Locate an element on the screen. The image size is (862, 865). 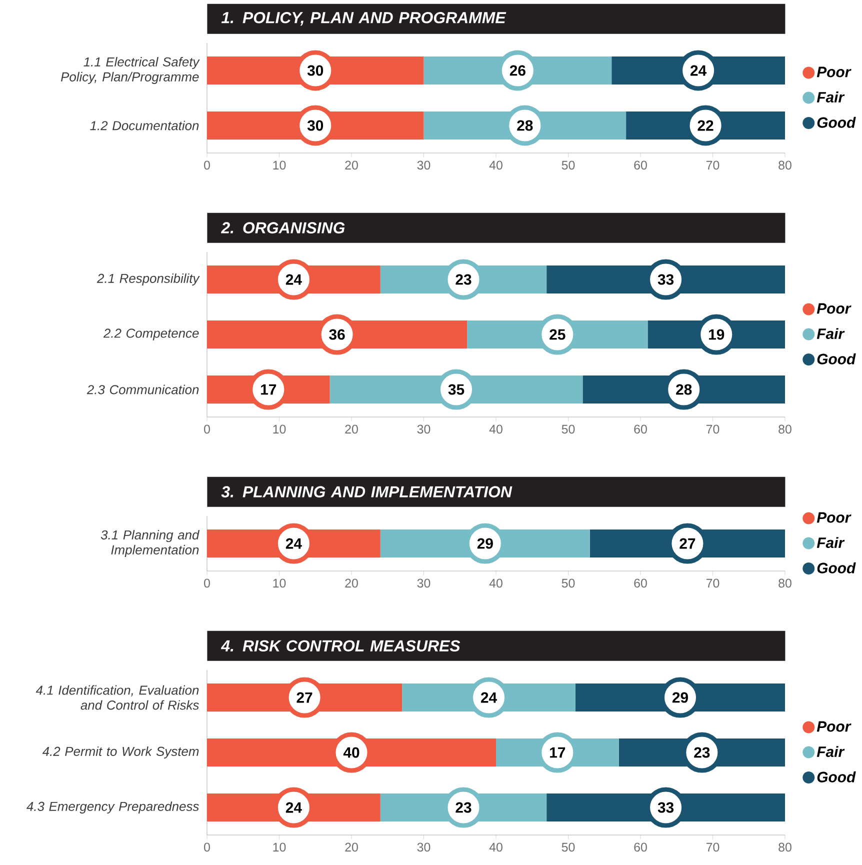
y-tick-label: 4.1 Identification, Evaluation and Control of Risks is located at coordinates (117, 697).